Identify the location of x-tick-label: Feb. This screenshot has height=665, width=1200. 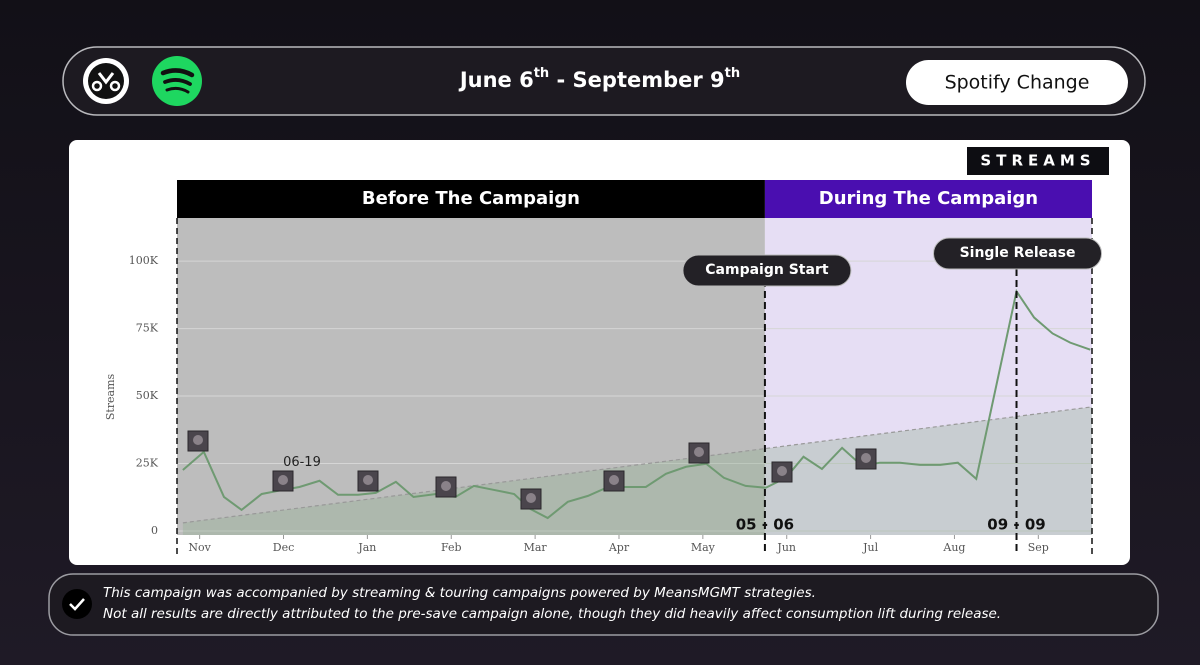
(451, 547).